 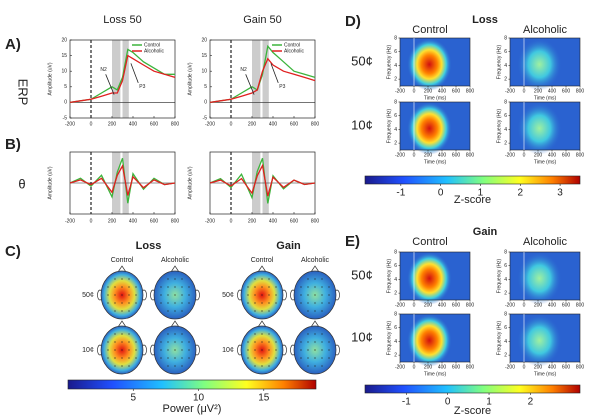 I want to click on x-tick-label: 200, so click(x=252, y=221).